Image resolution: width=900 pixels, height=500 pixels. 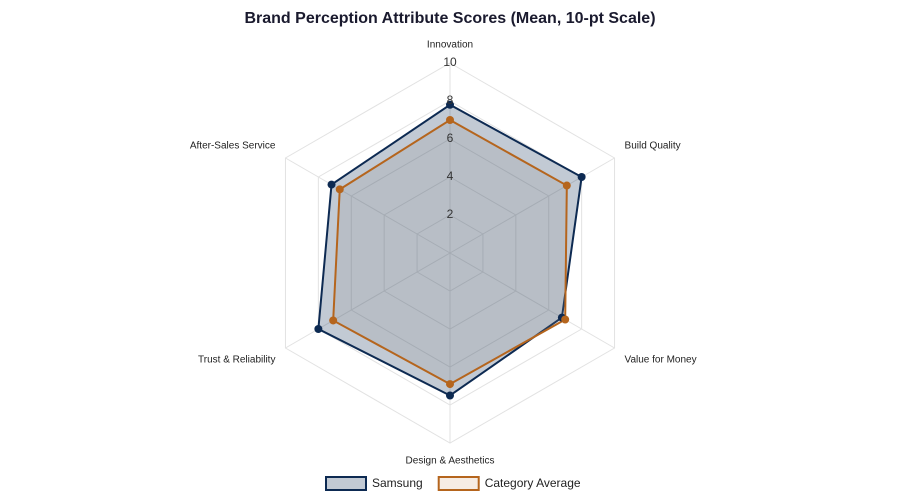 I want to click on legend: Samsung Category Average, so click(x=453, y=483).